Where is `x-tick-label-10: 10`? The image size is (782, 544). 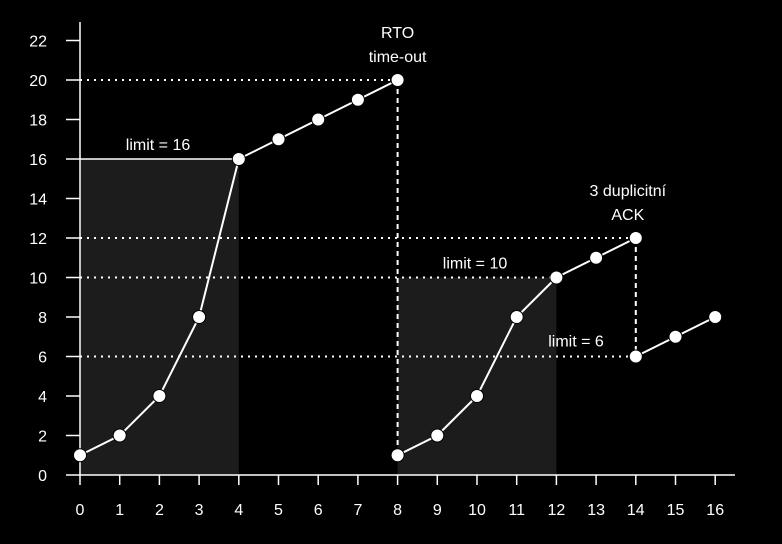
x-tick-label-10: 10 is located at coordinates (477, 510).